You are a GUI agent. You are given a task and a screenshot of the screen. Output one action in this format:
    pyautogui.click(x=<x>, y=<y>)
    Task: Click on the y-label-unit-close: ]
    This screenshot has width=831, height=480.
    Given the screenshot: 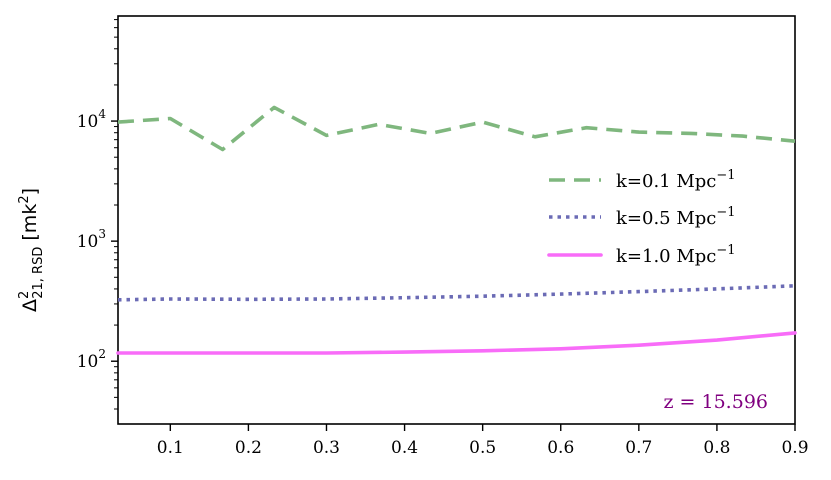 What is the action you would take?
    pyautogui.click(x=30, y=191)
    